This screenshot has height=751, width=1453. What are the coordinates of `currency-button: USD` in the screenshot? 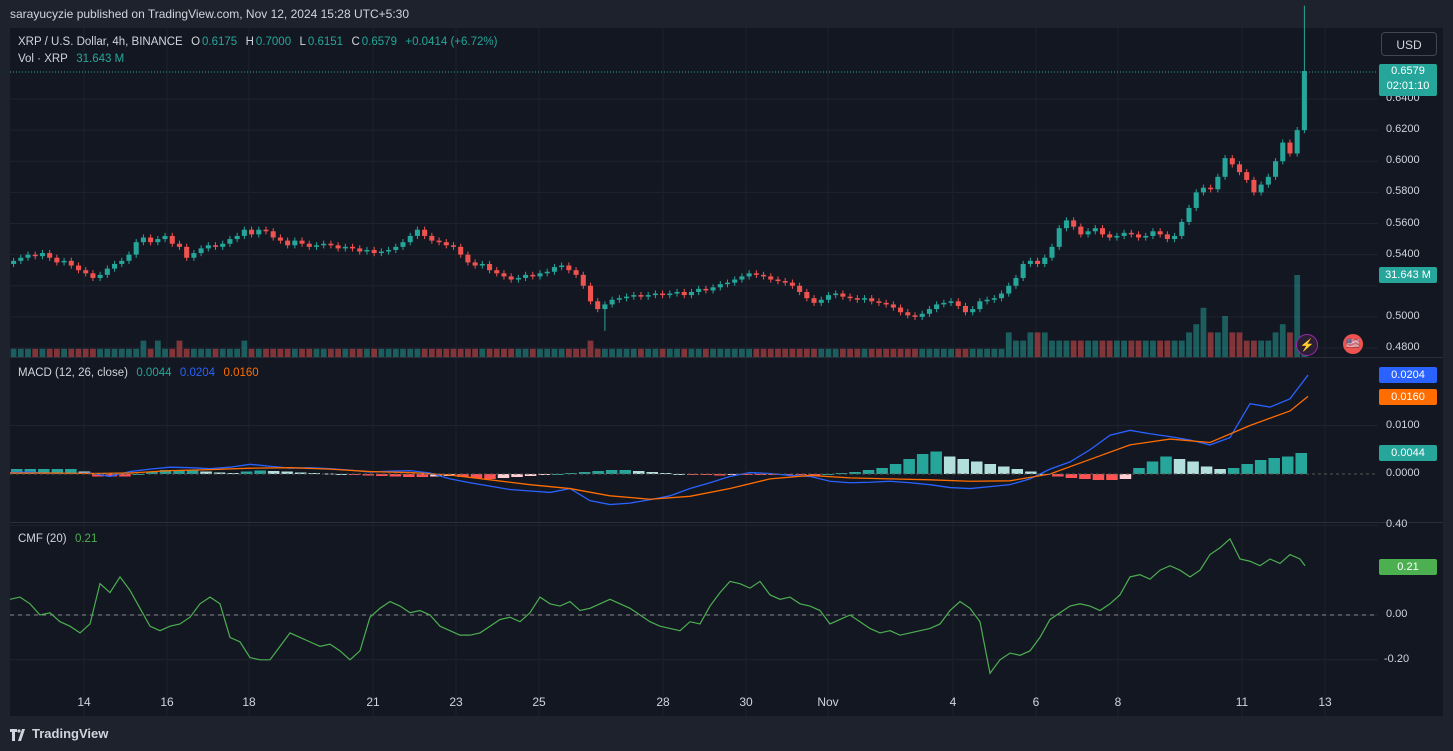 It's located at (1409, 44).